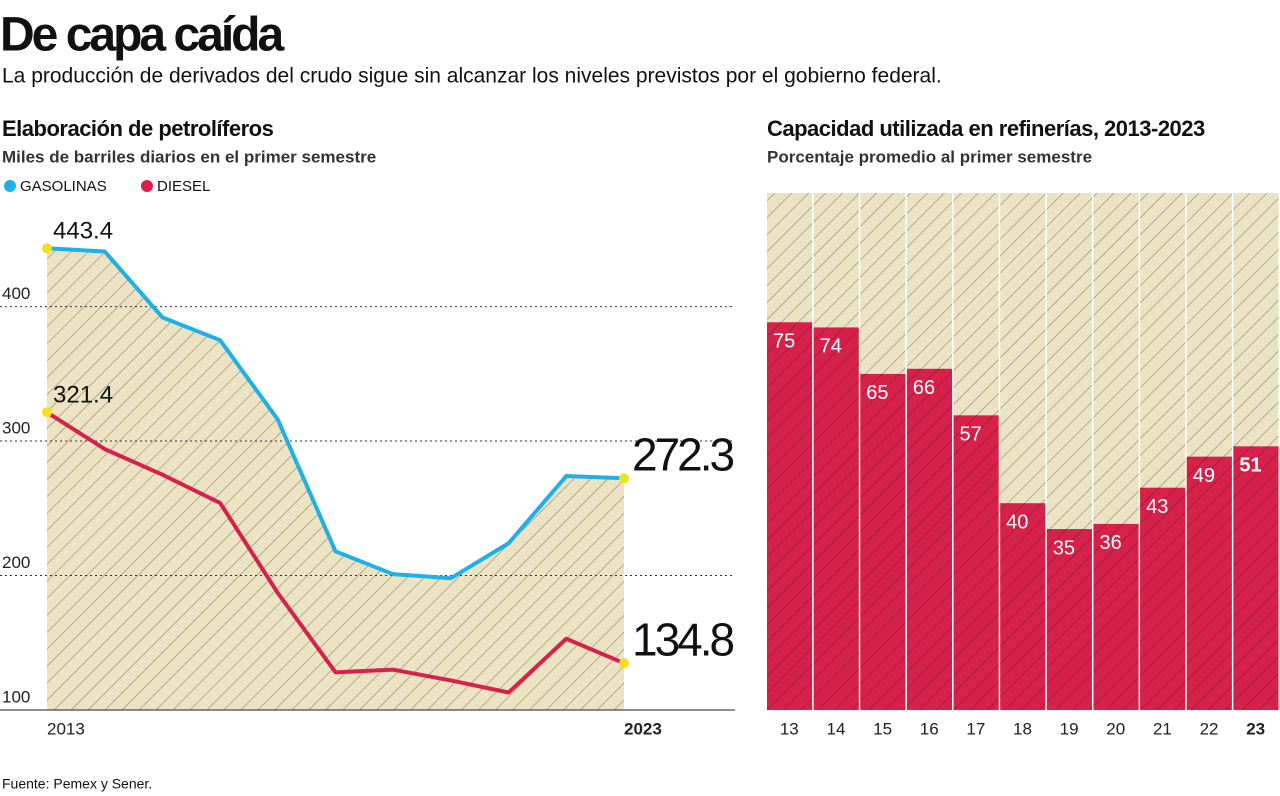  What do you see at coordinates (643, 728) in the screenshot?
I see `x-tick-label: 2023` at bounding box center [643, 728].